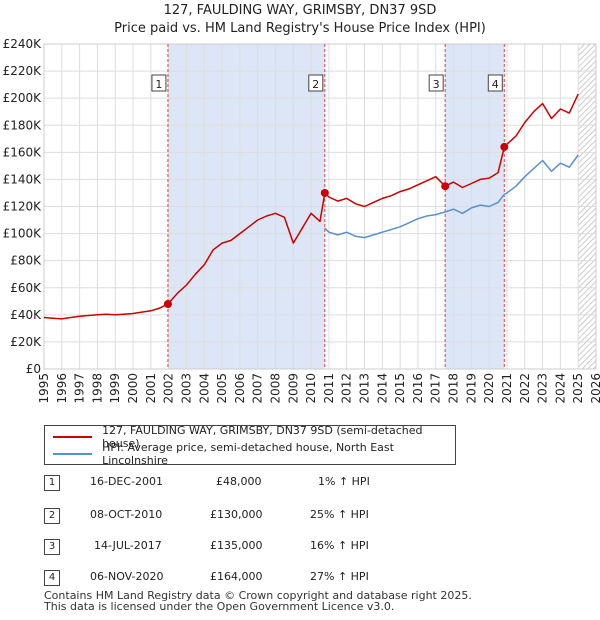 Image resolution: width=600 pixels, height=620 pixels. I want to click on x-tick-label: 1996, so click(62, 388).